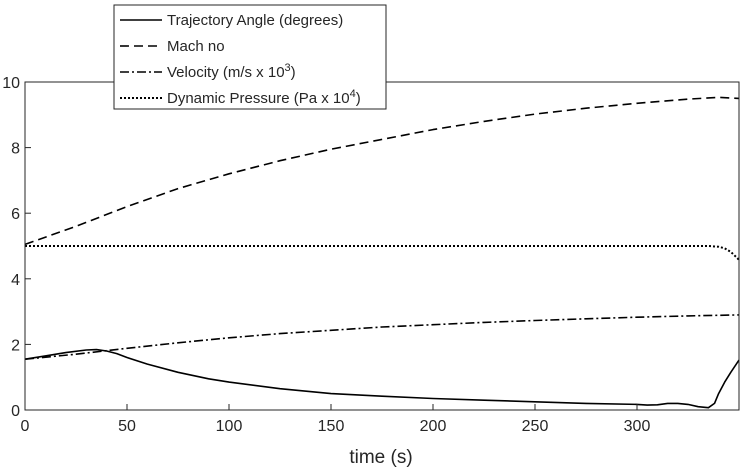  What do you see at coordinates (226, 72) in the screenshot?
I see `legend-label-text: Velocity (m/s x 10` at bounding box center [226, 72].